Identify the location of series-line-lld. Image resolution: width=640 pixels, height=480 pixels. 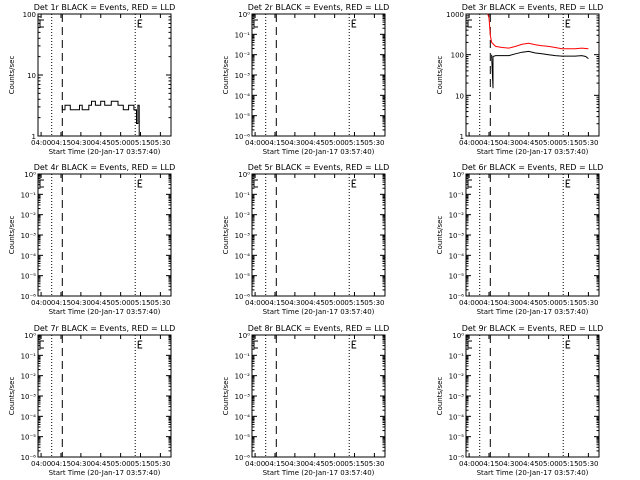
(538, 31).